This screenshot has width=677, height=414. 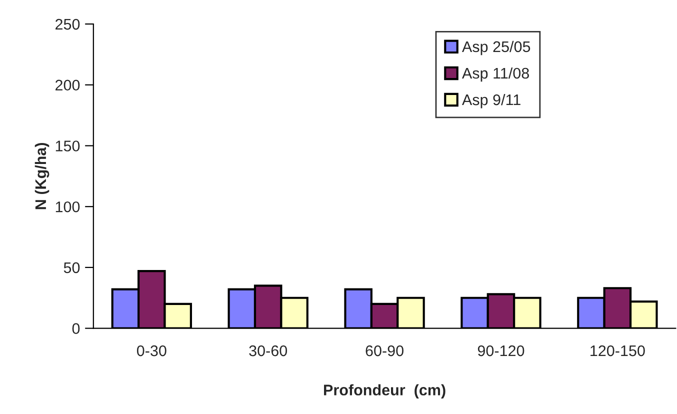 I want to click on x-tick-label: 60-90, so click(x=385, y=350).